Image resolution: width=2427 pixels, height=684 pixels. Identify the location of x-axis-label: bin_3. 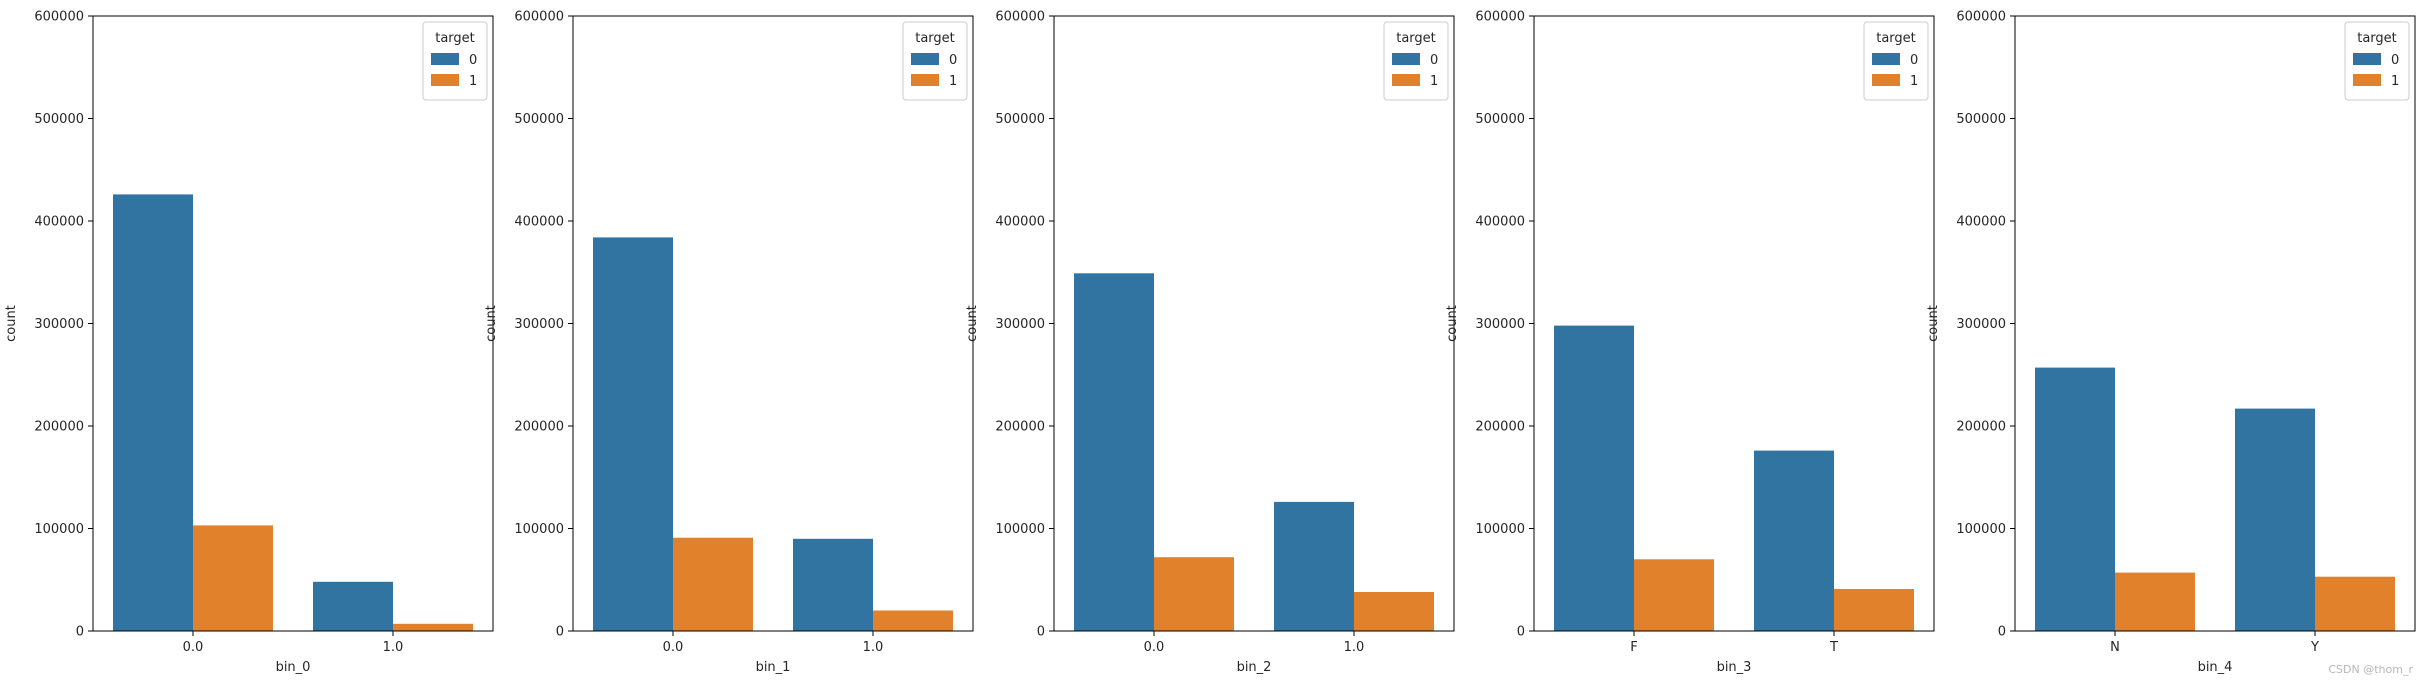
(1734, 667).